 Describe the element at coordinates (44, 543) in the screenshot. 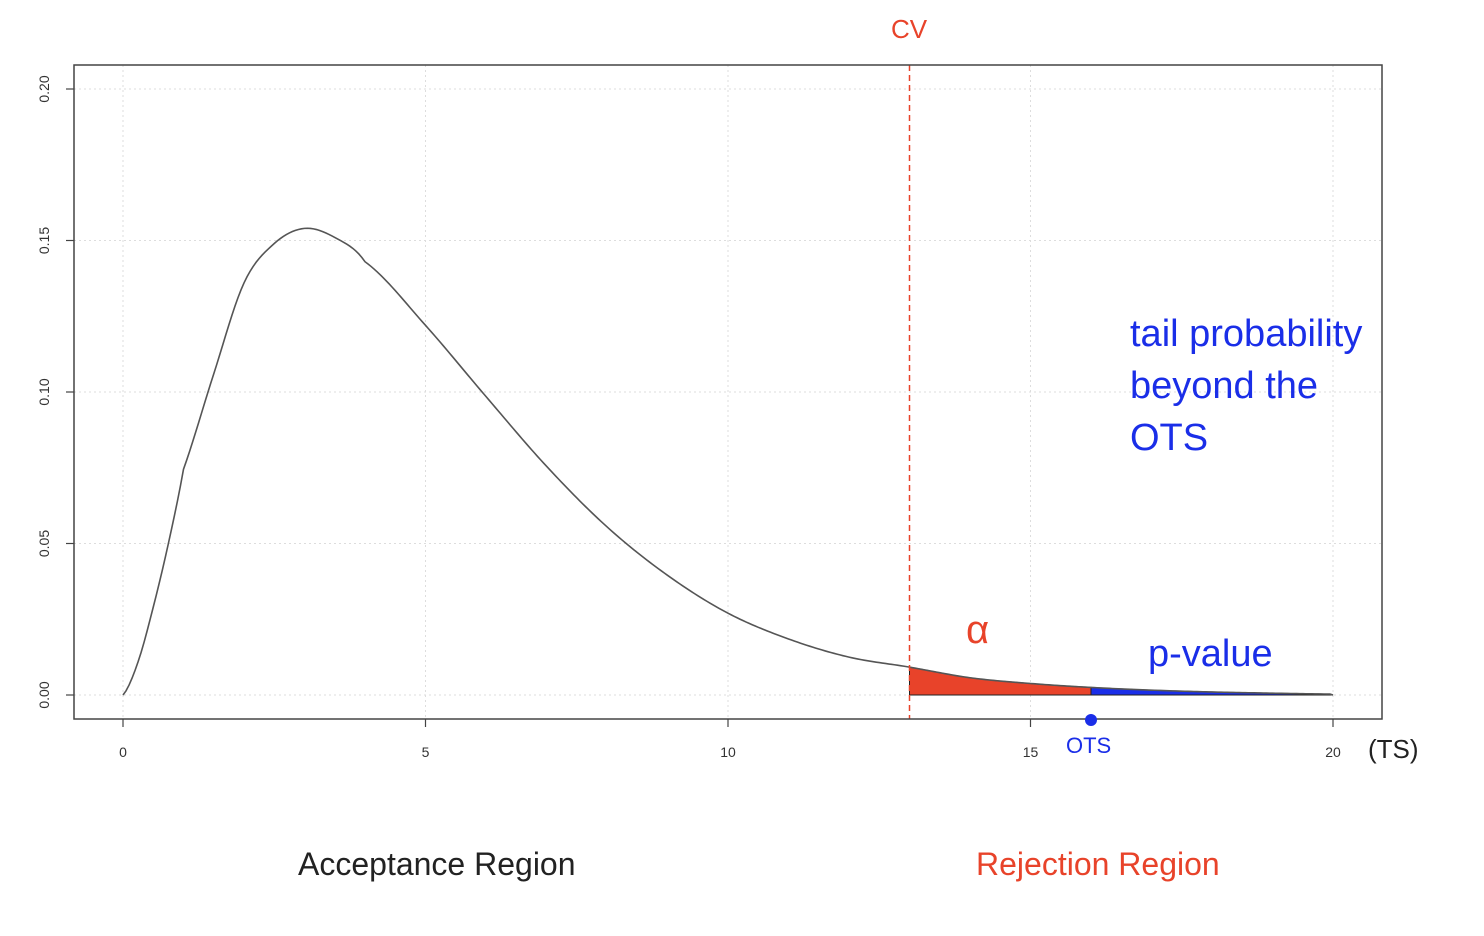

I see `y-tick-label: 0.05` at that location.